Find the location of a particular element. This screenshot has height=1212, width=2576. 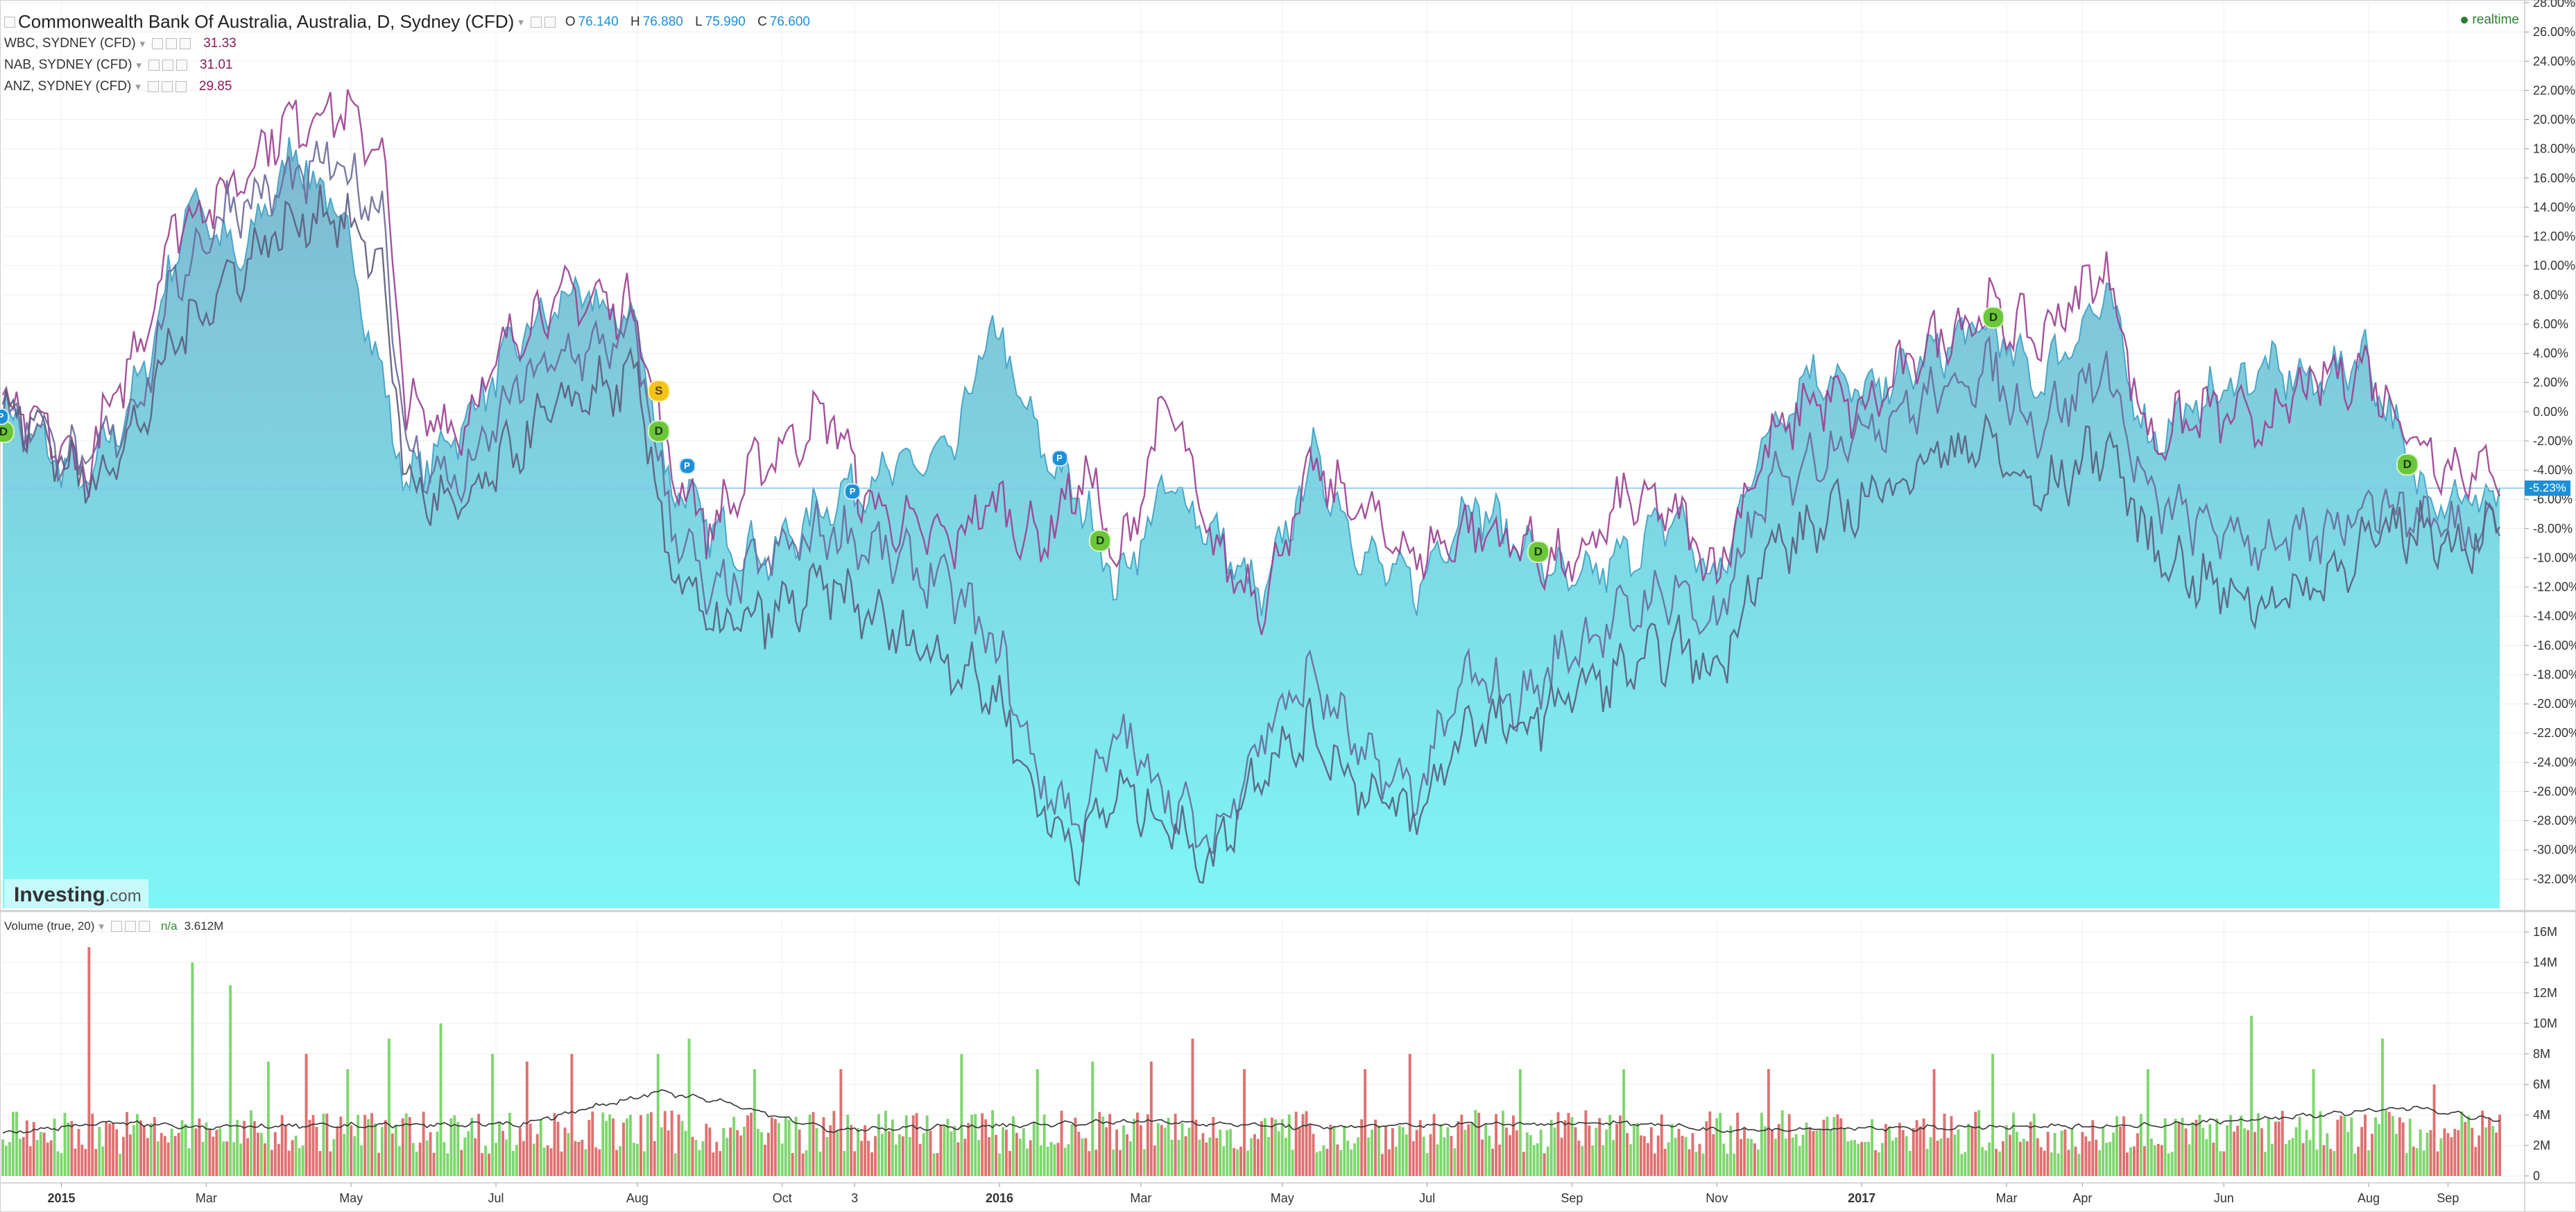

y-tick-label: 0.00% is located at coordinates (2550, 412).